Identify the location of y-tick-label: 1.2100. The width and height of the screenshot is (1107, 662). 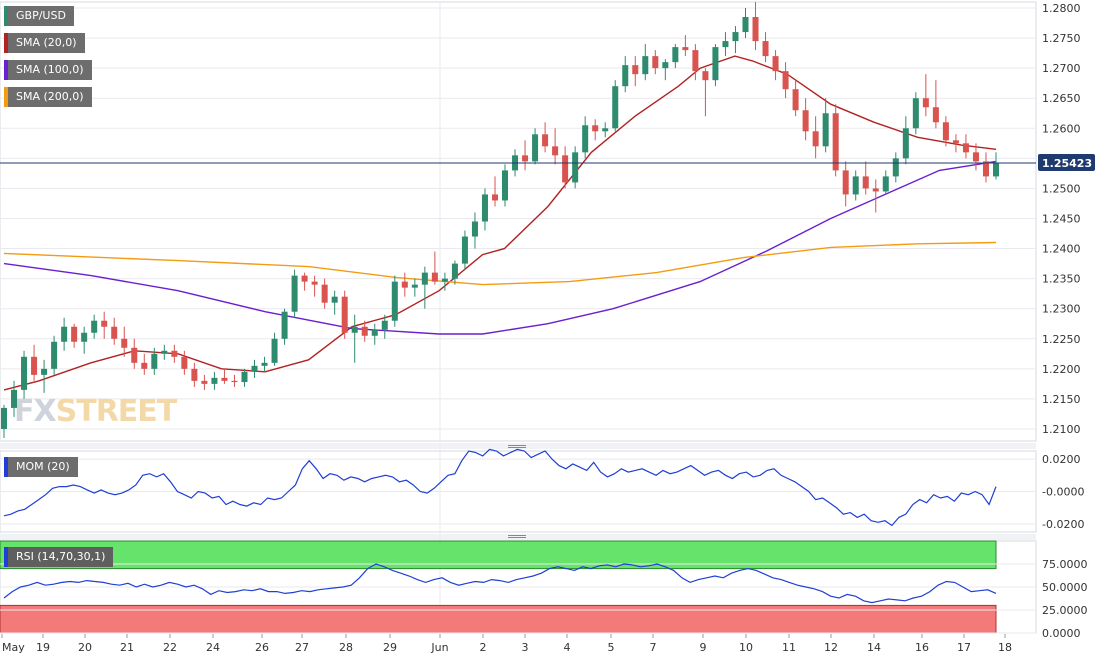
(1061, 429).